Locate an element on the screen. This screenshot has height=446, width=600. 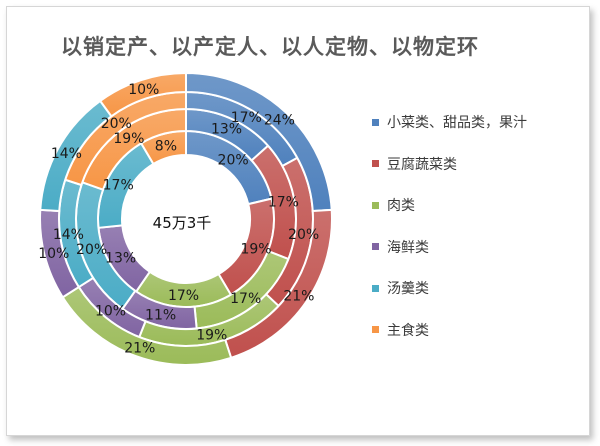
legend-item-seafood: 海鲜类 is located at coordinates (449, 247).